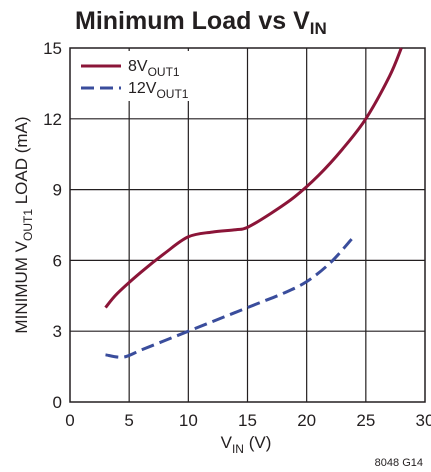 This screenshot has width=431, height=472. Describe the element at coordinates (52, 48) in the screenshot. I see `y-tick-label: 15` at that location.